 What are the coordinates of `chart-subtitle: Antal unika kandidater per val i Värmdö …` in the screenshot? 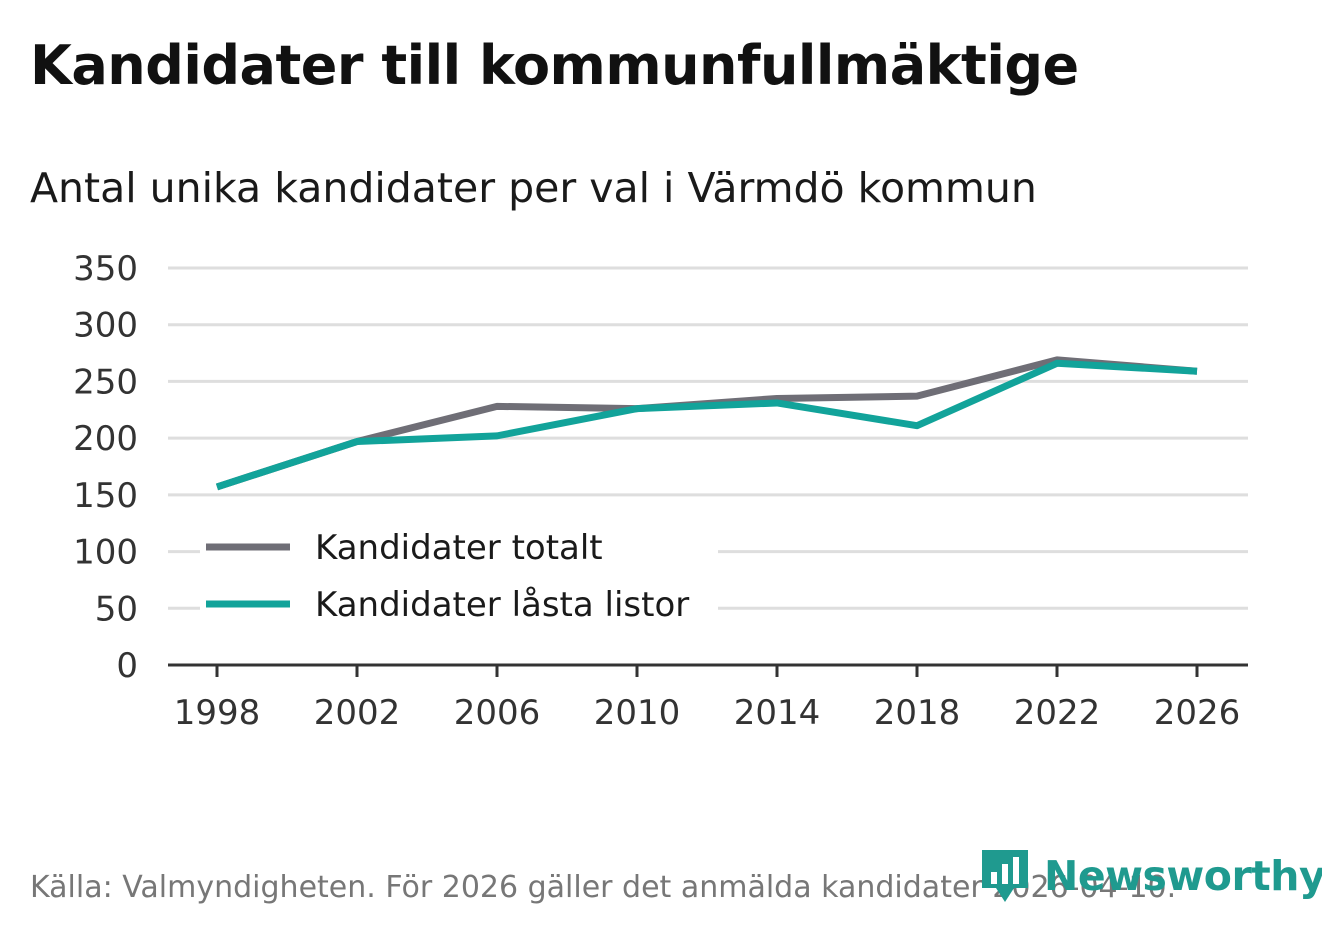 It's located at (533, 188).